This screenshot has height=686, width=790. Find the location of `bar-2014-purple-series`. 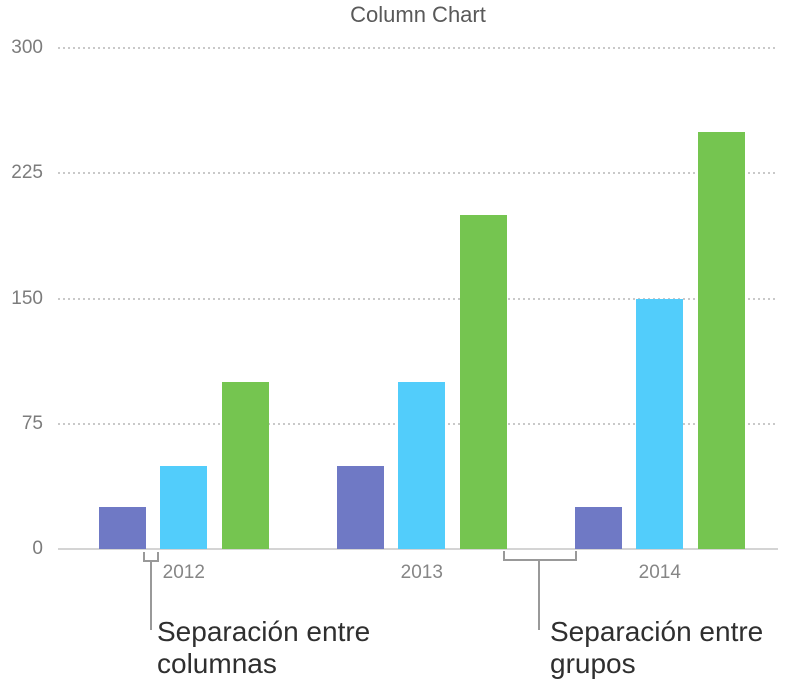

bar-2014-purple-series is located at coordinates (598, 528).